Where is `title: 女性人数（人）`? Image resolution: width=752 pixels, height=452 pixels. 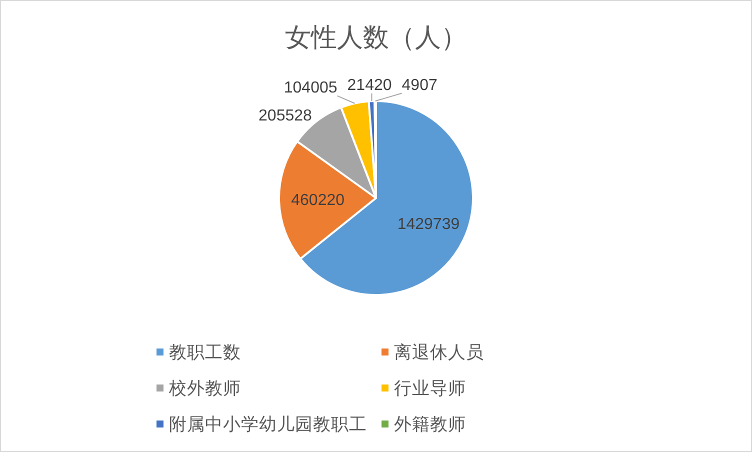 title: 女性人数（人） is located at coordinates (376, 37).